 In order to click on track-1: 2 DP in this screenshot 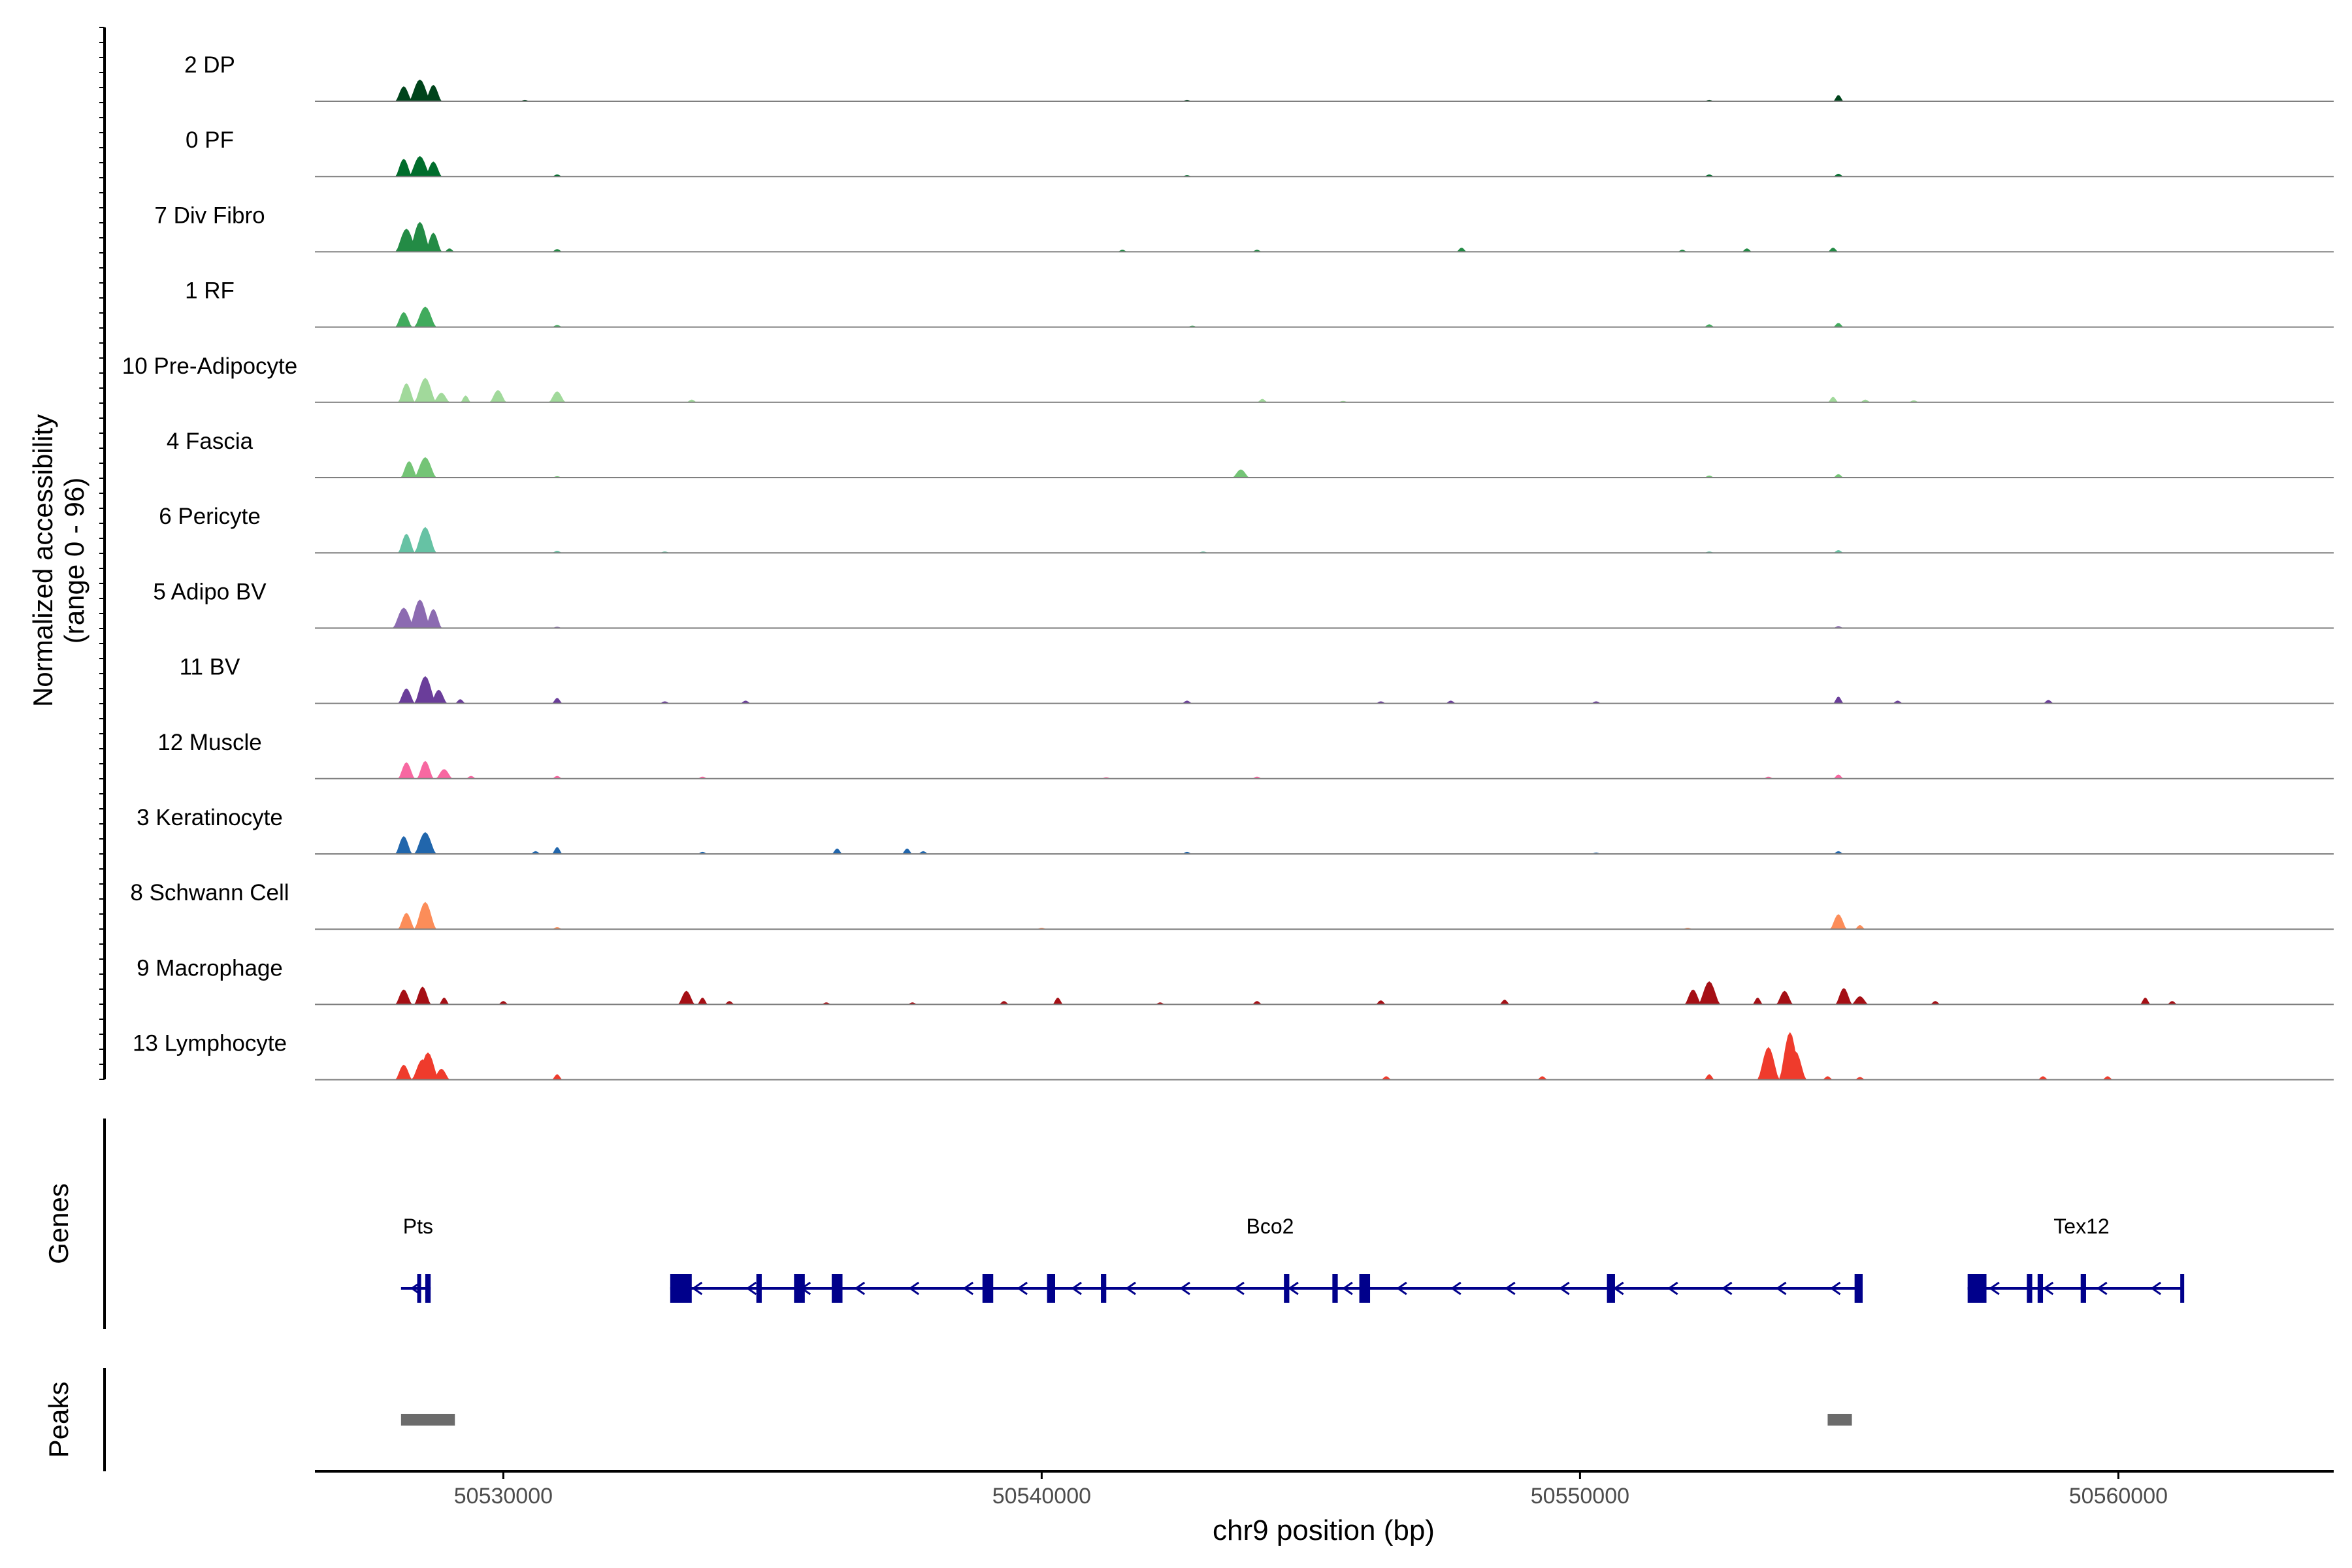, I will do `click(1259, 77)`.